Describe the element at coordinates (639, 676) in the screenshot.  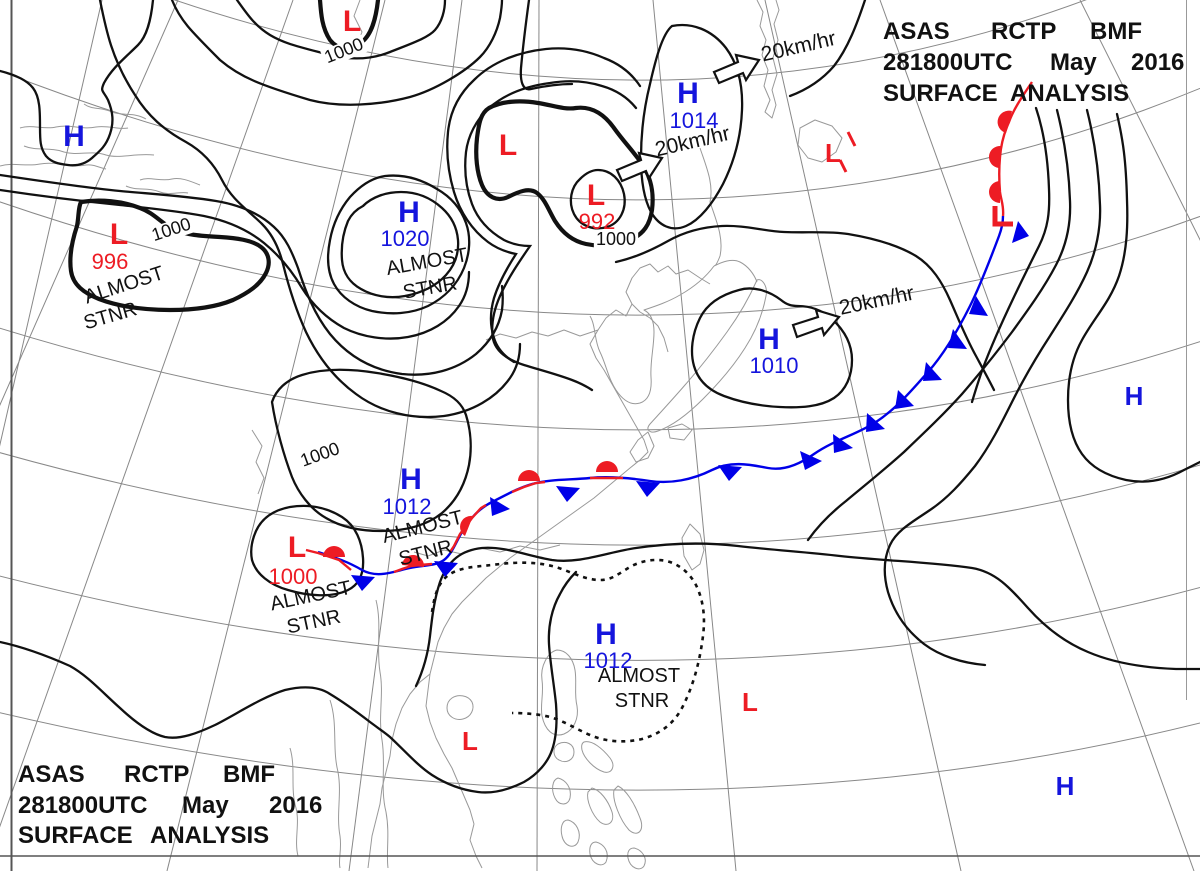
I see `svg-text: ALMOST` at that location.